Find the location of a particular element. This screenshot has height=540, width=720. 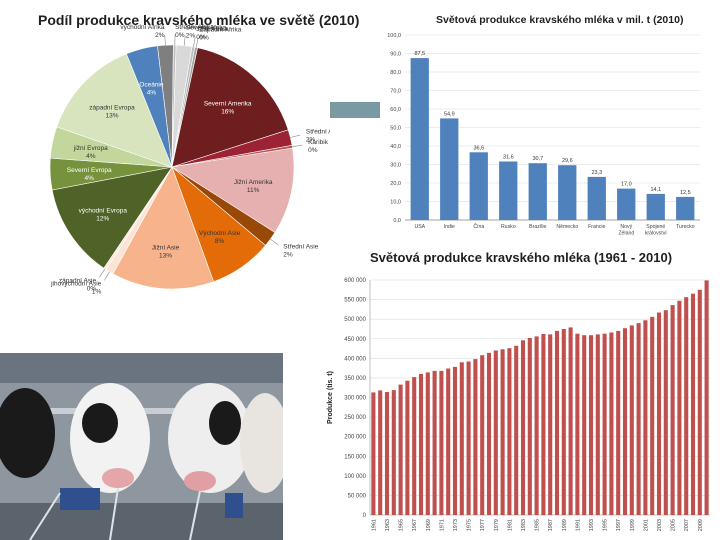

x-tick-label: 1961 is located at coordinates (374, 525).